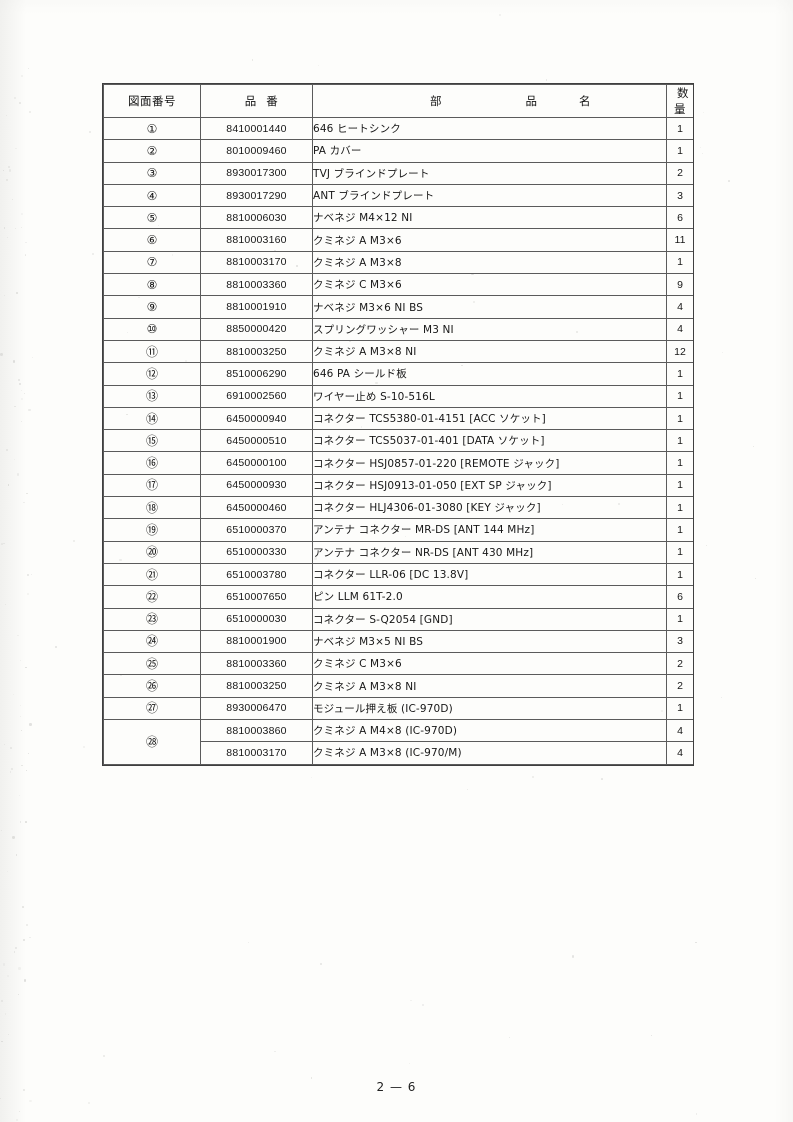 The height and width of the screenshot is (1122, 793). What do you see at coordinates (256, 240) in the screenshot?
I see `cell-part-no: 8810003160` at bounding box center [256, 240].